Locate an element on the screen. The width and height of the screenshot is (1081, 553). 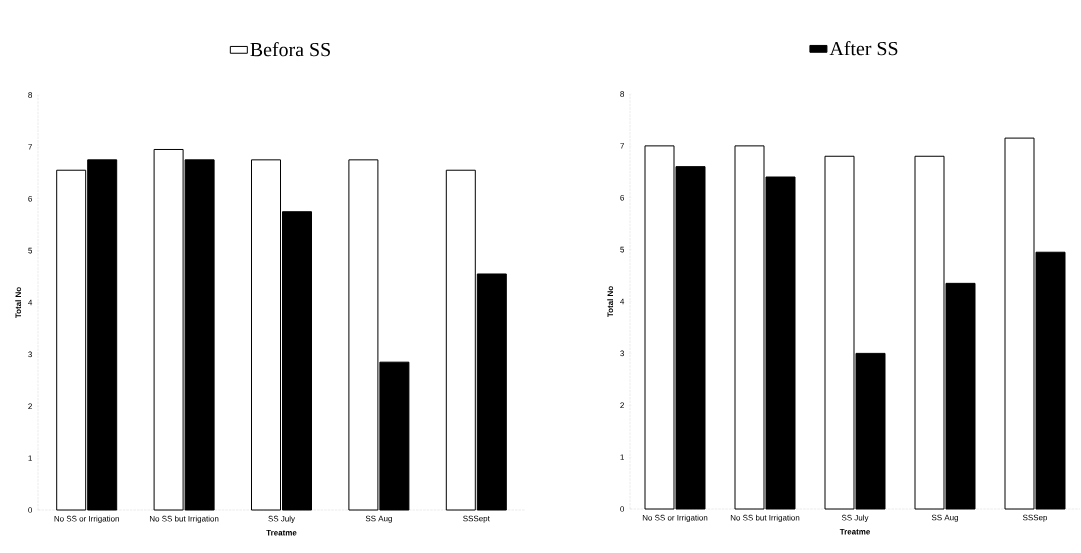
legend-label: Befora SS is located at coordinates (290, 49).